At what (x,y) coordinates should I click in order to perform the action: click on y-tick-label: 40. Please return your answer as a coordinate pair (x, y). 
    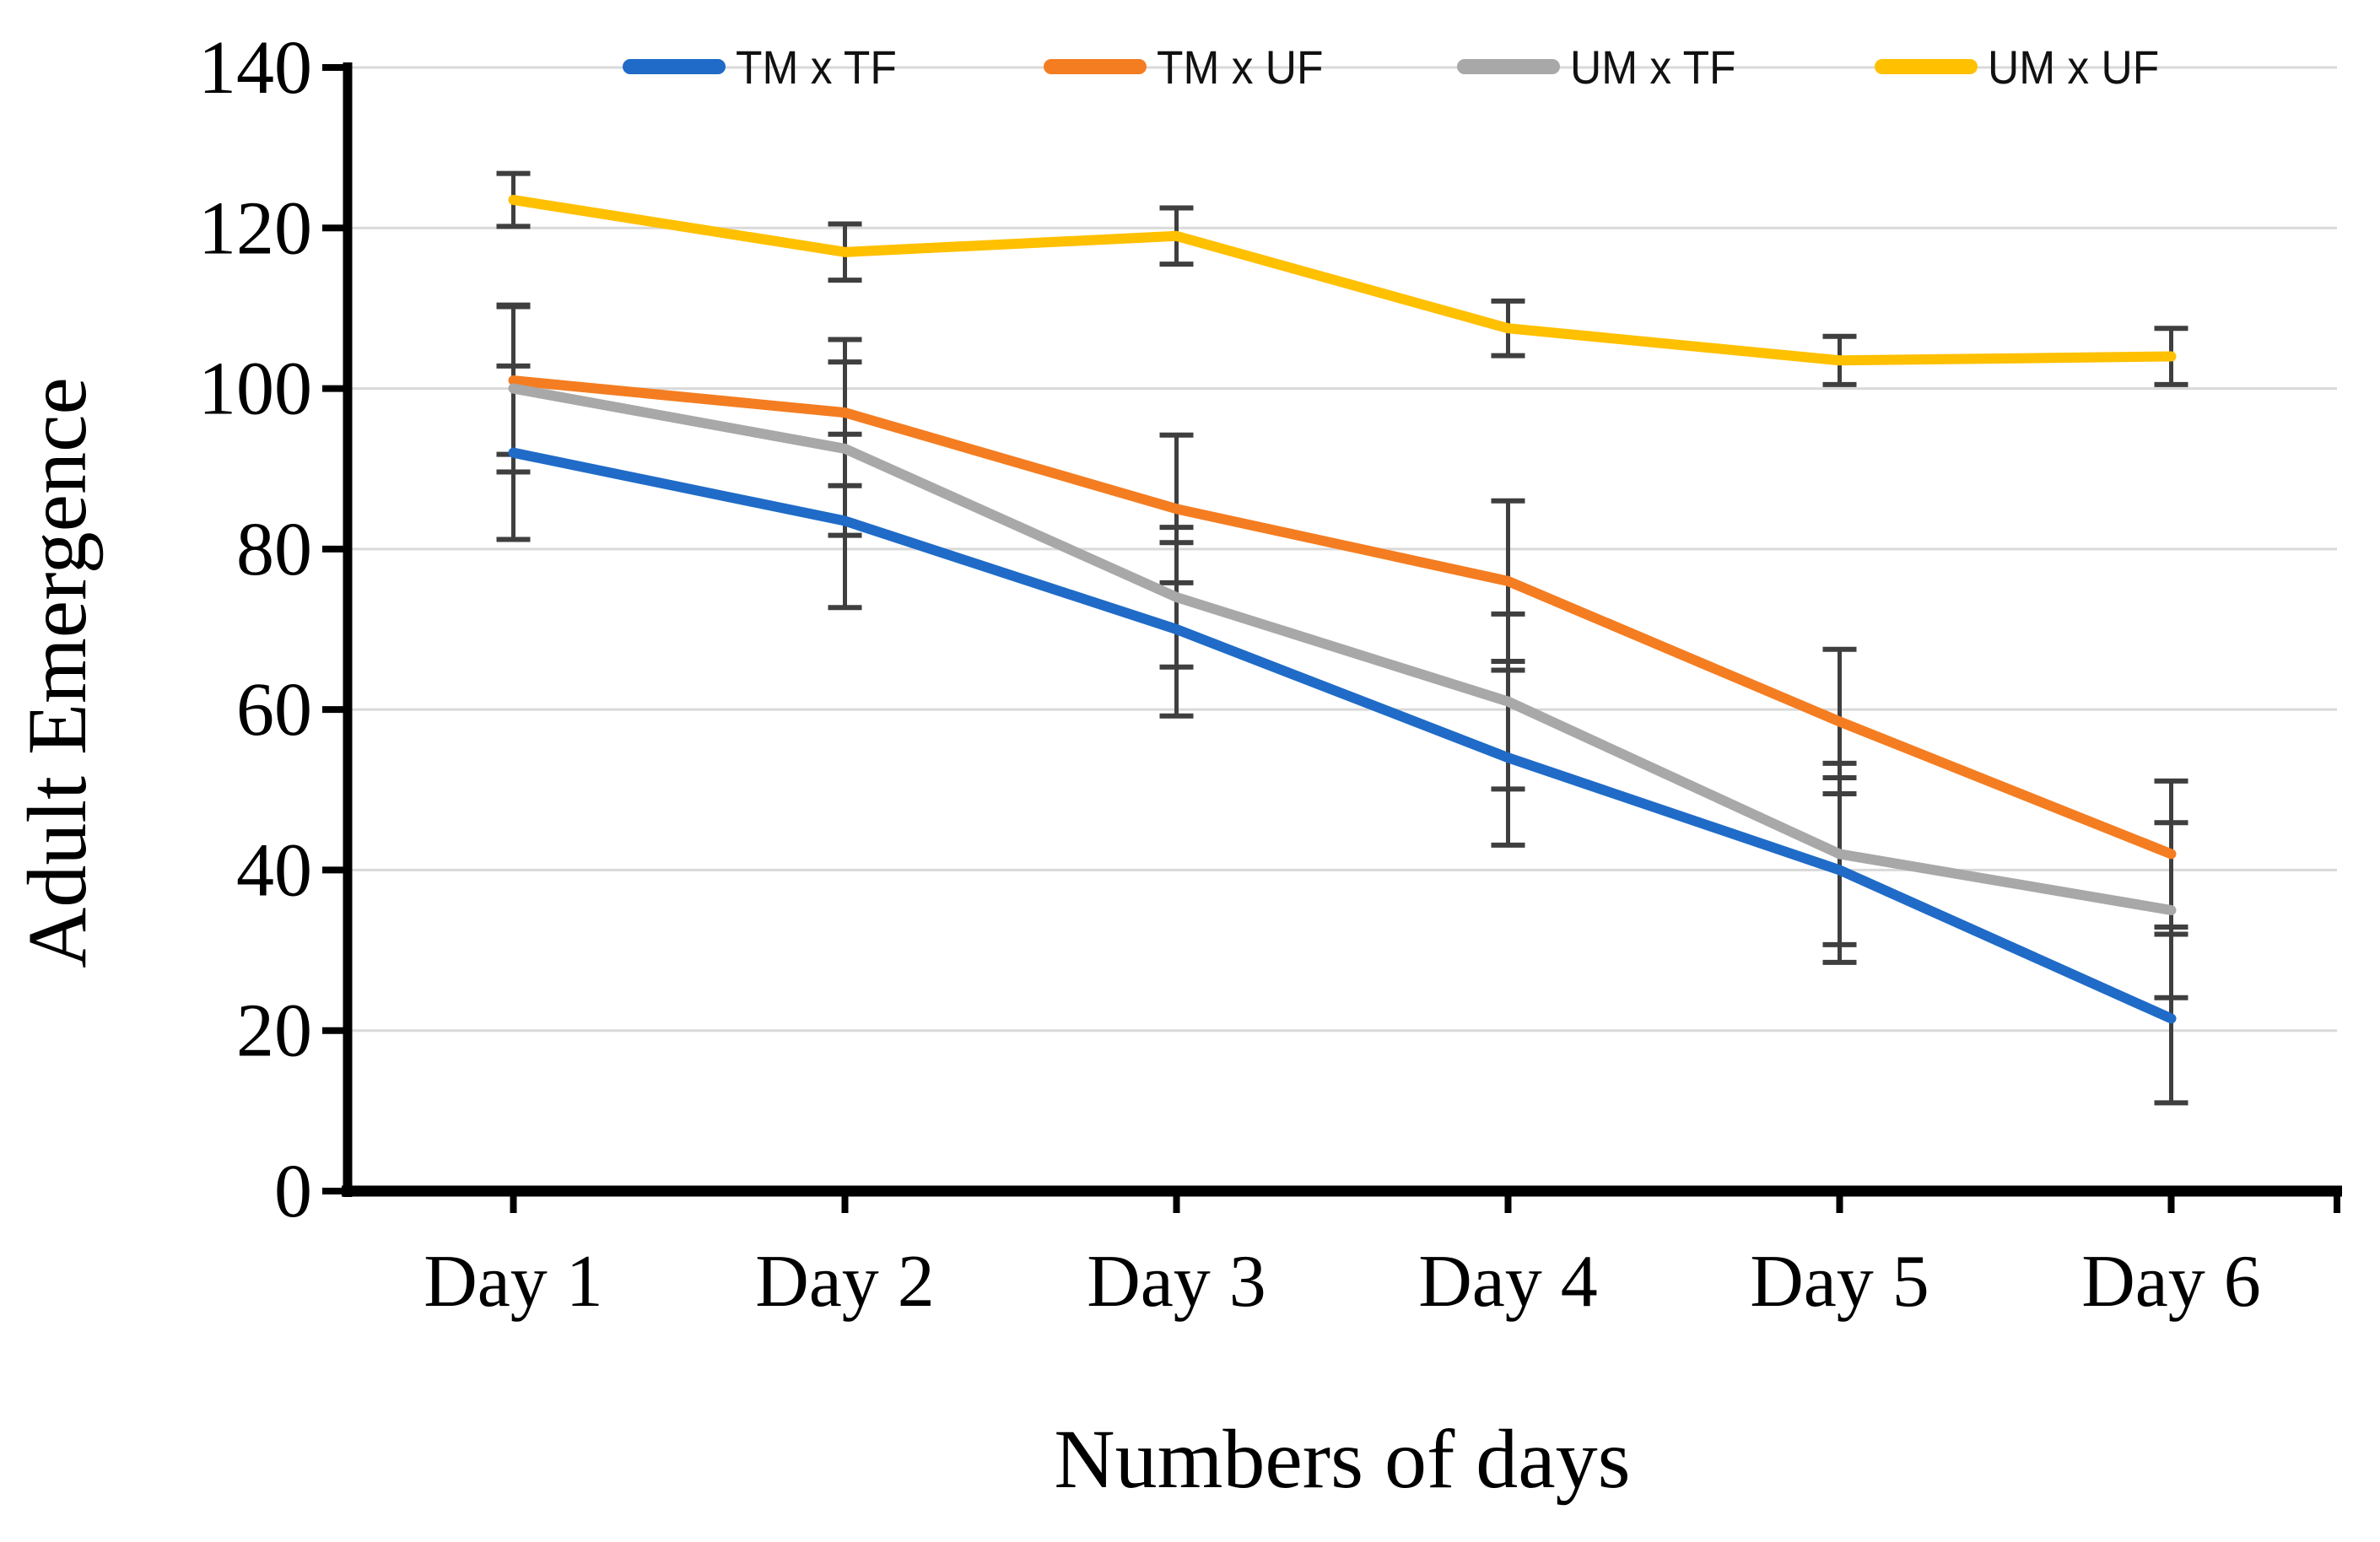
    Looking at the image, I should click on (274, 870).